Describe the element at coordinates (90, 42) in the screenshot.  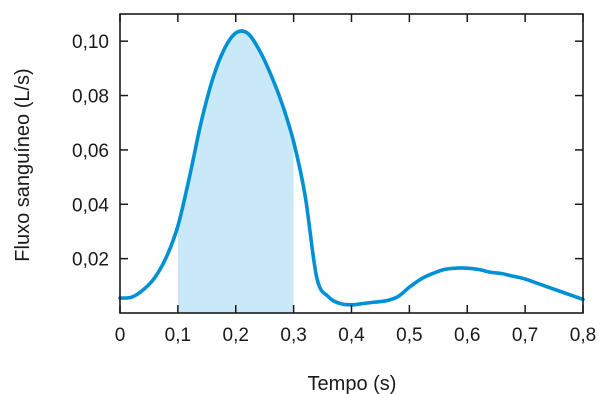
I see `y-tick-label-4: 0,10` at that location.